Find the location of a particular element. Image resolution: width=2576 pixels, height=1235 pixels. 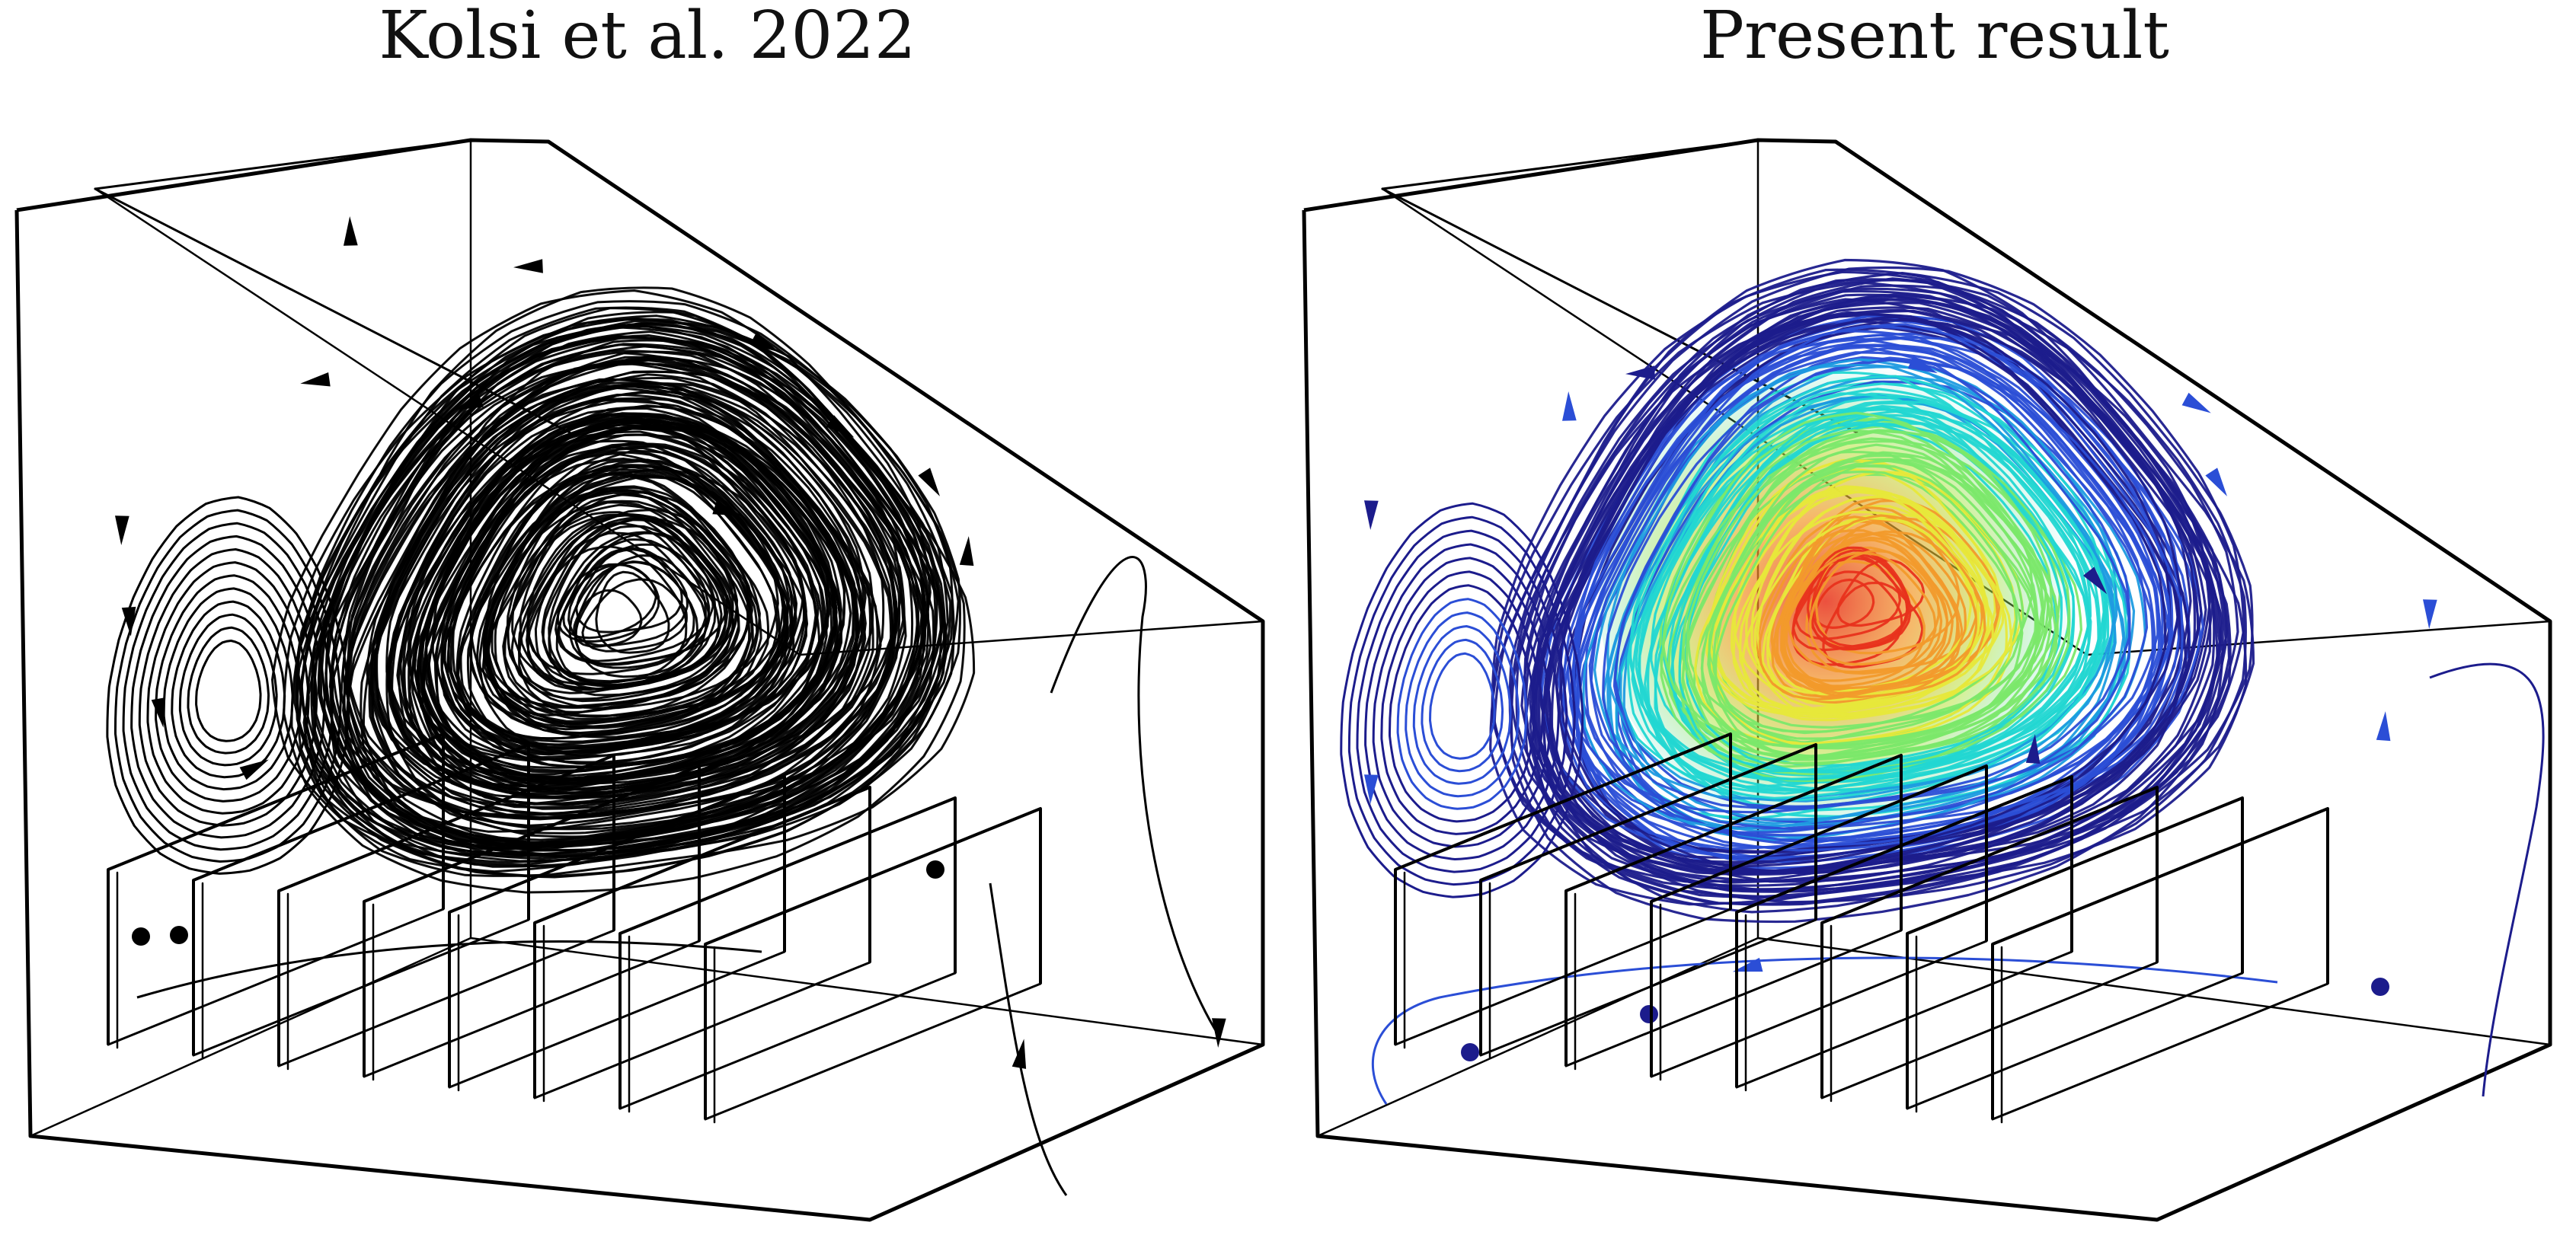

panel-title-left: Kolsi et al. 2022 is located at coordinates (647, 37).